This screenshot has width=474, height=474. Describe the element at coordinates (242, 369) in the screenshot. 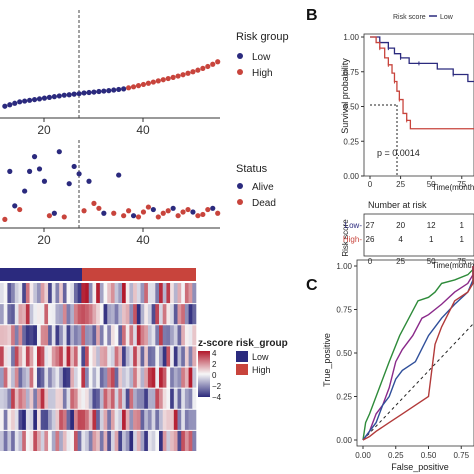

I see `risk-group-legend-high-swatch` at that location.